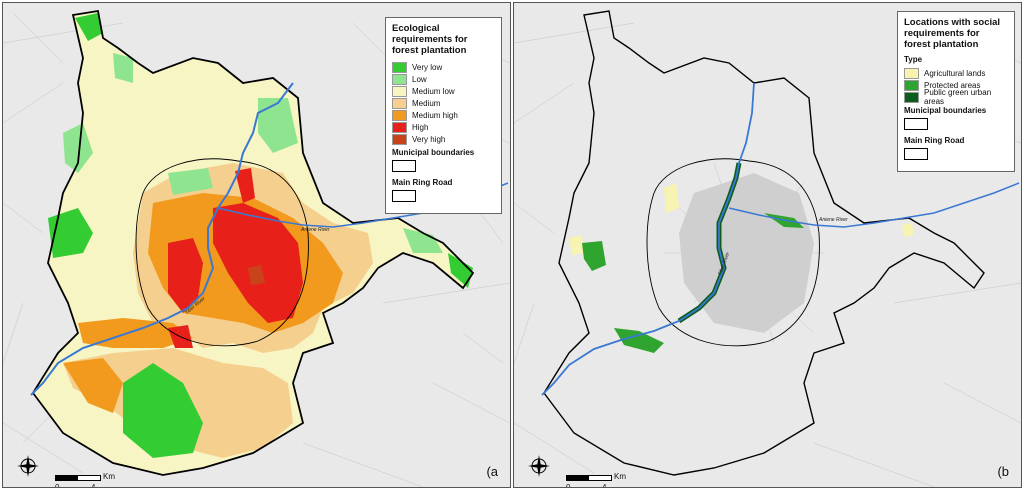  Describe the element at coordinates (185, 275) in the screenshot. I see `zone-high-west` at that location.